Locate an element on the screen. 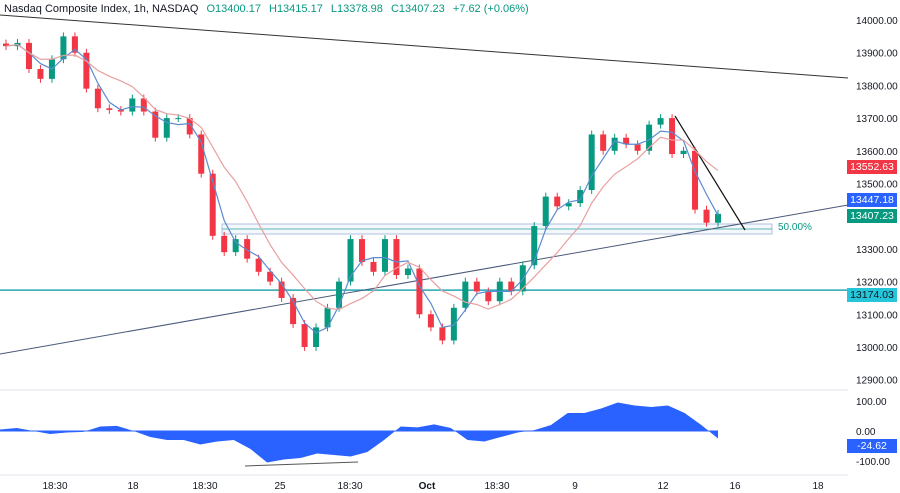  price-tick: 12900.00 is located at coordinates (877, 381).